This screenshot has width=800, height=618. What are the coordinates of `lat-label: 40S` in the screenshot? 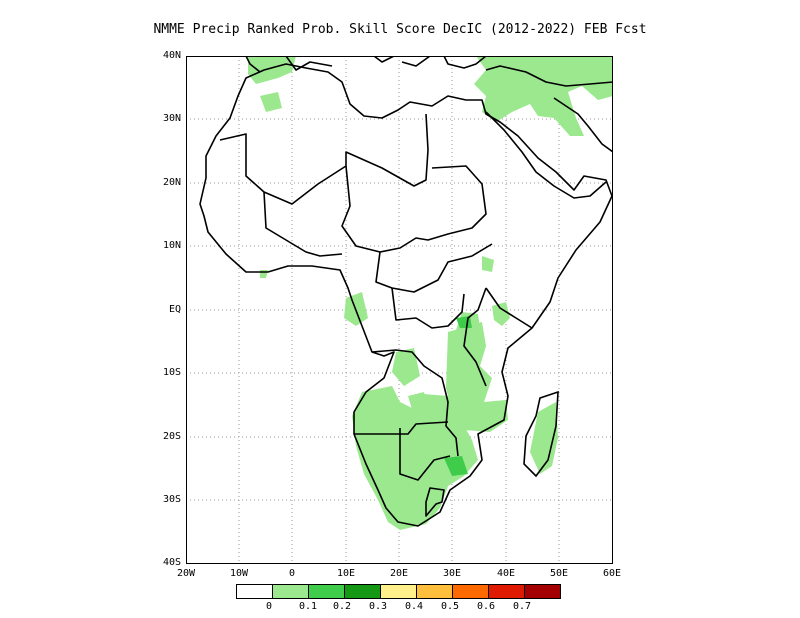 It's located at (171, 562).